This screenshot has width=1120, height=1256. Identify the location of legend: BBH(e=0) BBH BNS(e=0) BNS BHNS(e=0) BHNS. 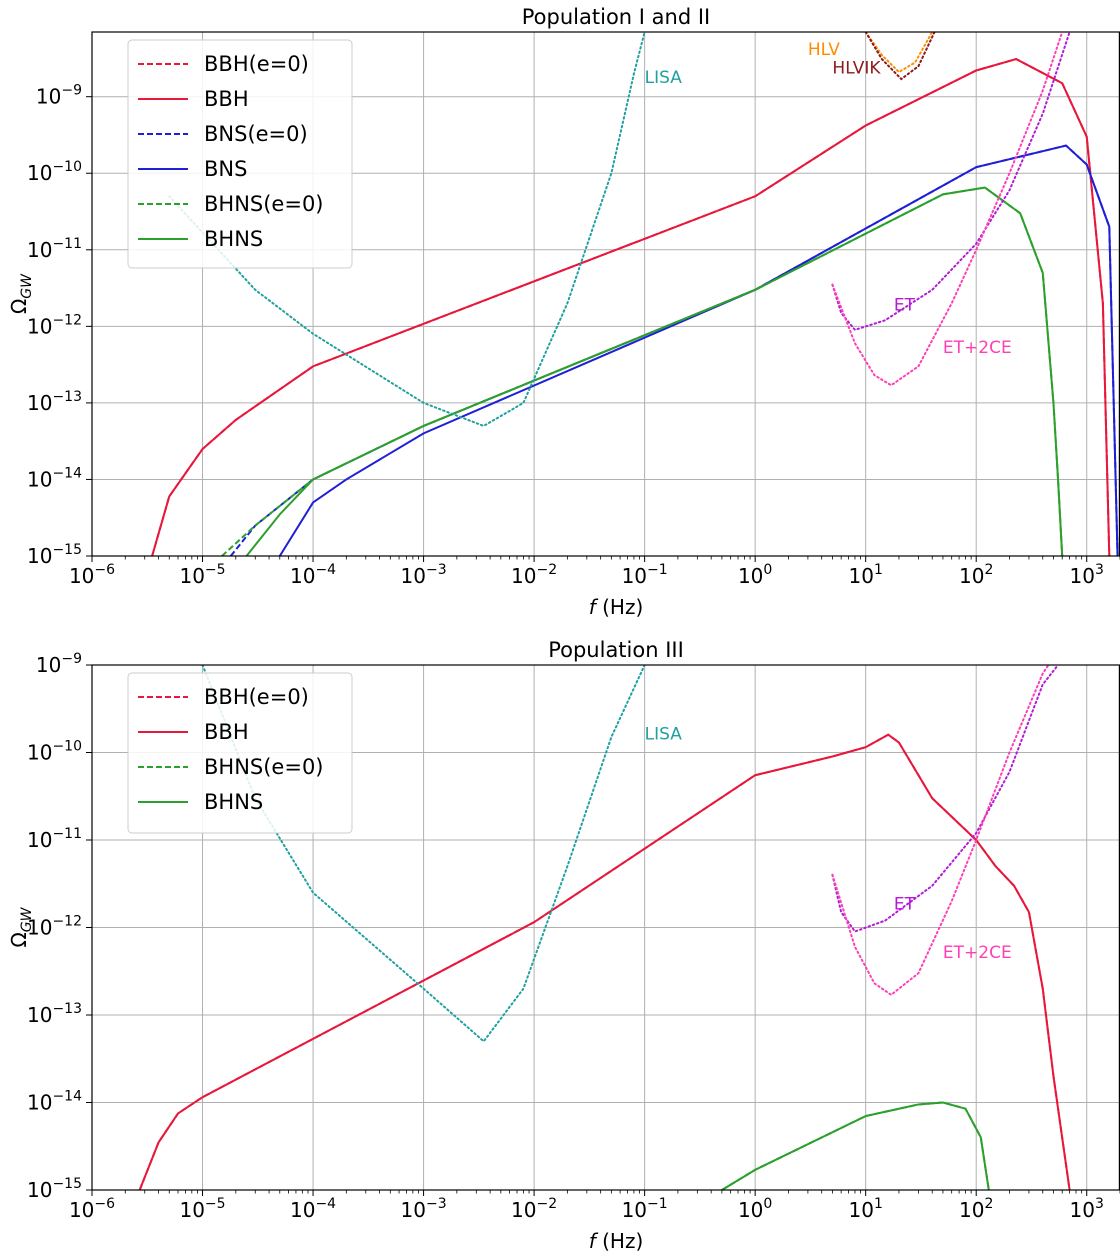
(240, 154).